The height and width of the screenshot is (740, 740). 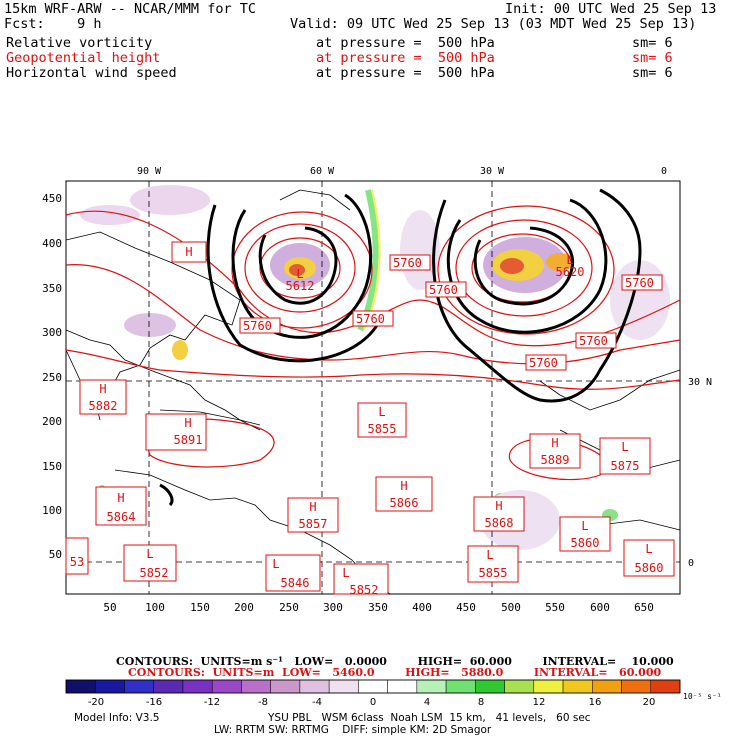 I want to click on x-tick-label: 350, so click(x=378, y=607).